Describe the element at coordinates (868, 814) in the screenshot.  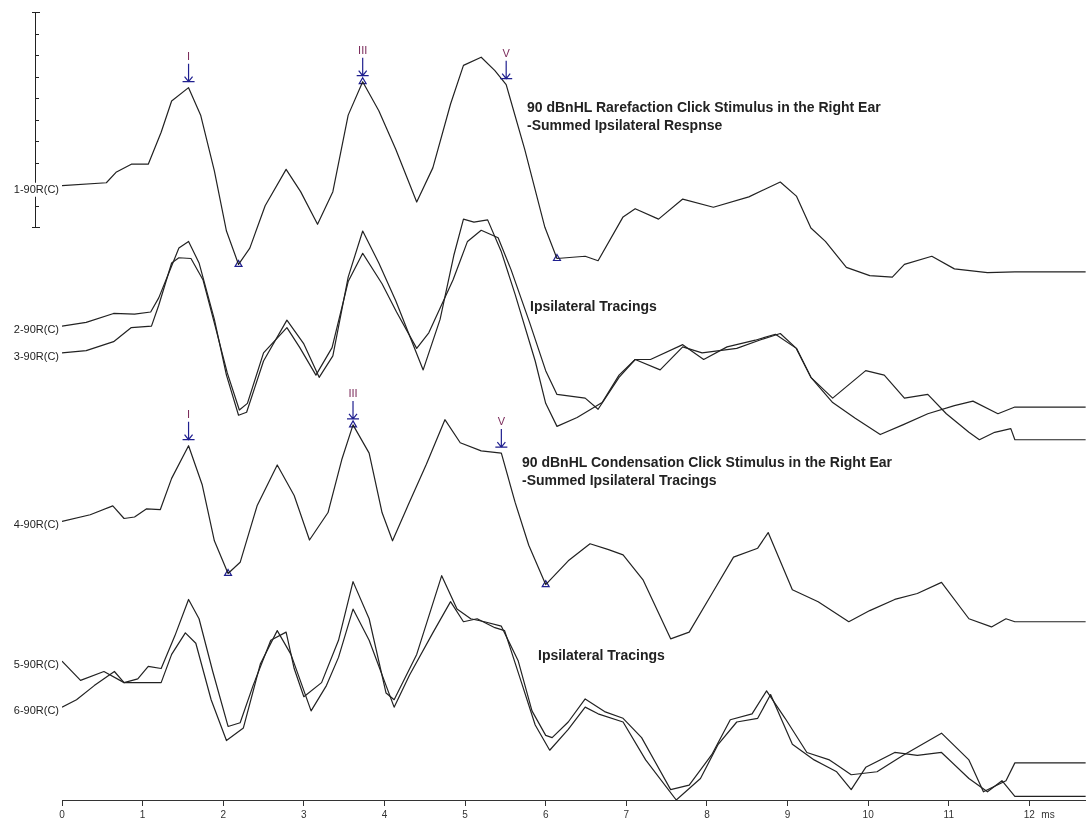
I see `x-tick-label: 10` at that location.